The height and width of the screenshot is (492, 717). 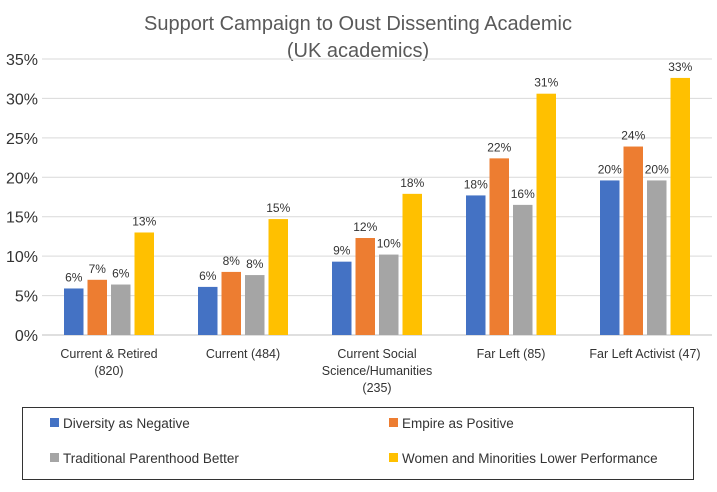 I want to click on y-tick-label: 10%, so click(x=22, y=257).